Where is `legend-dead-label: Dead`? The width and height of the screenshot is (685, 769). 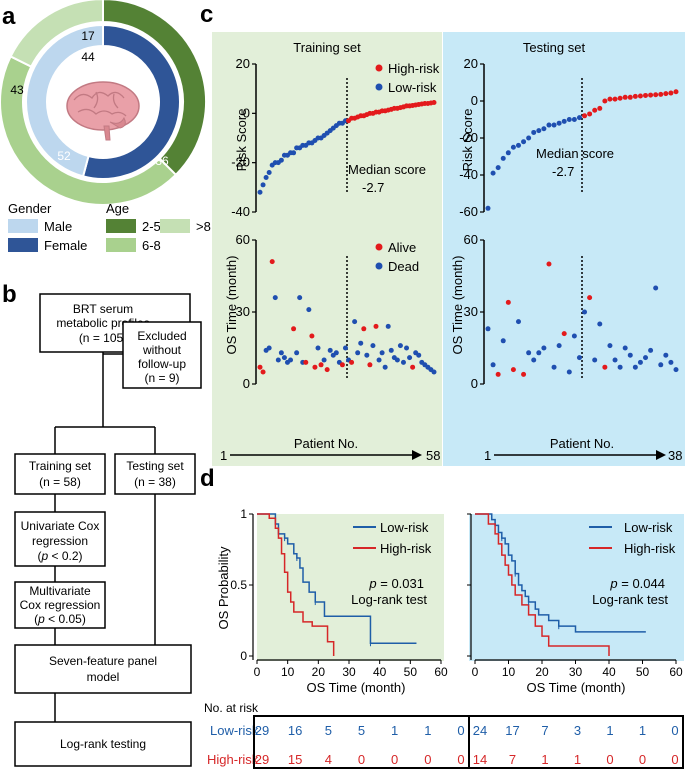
legend-dead-label: Dead is located at coordinates (403, 266).